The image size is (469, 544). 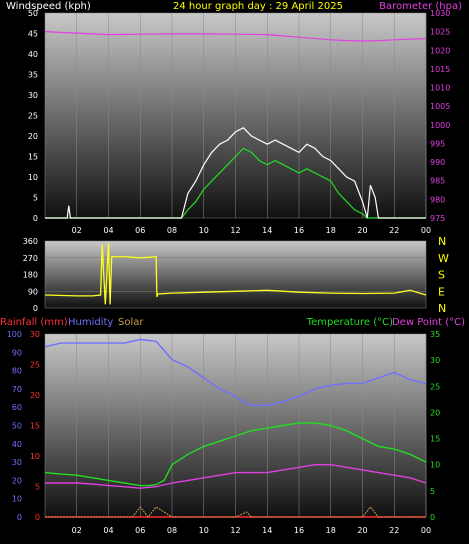 I want to click on windspeed-tick-label: 30, so click(x=33, y=95).